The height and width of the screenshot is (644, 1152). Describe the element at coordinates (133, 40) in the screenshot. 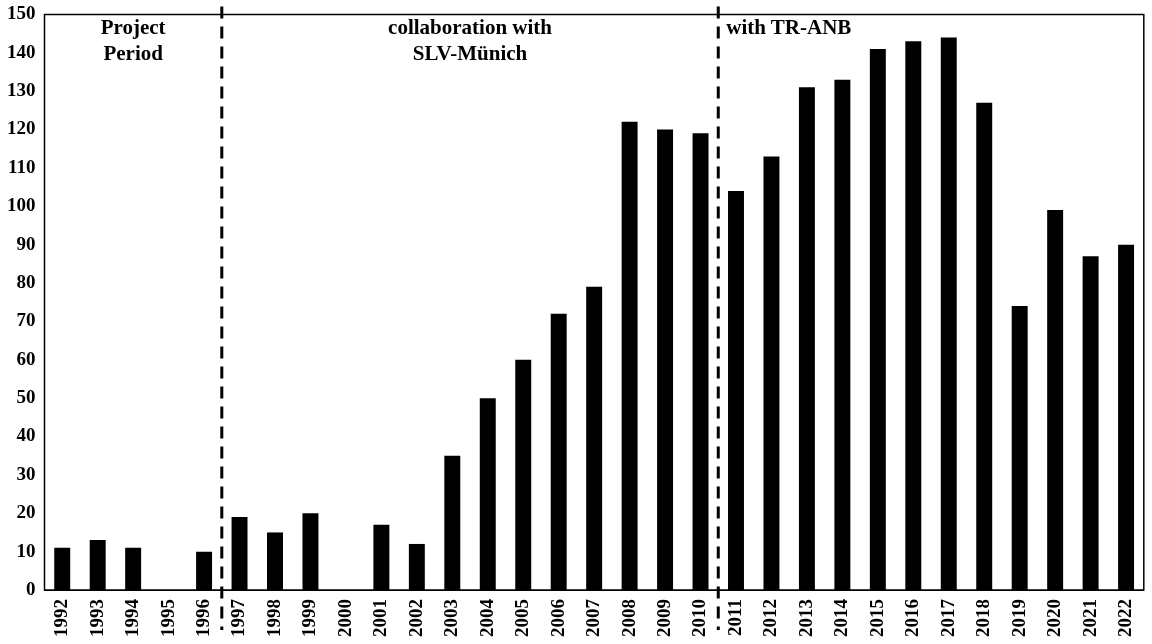

I see `annotation: Project Period` at that location.